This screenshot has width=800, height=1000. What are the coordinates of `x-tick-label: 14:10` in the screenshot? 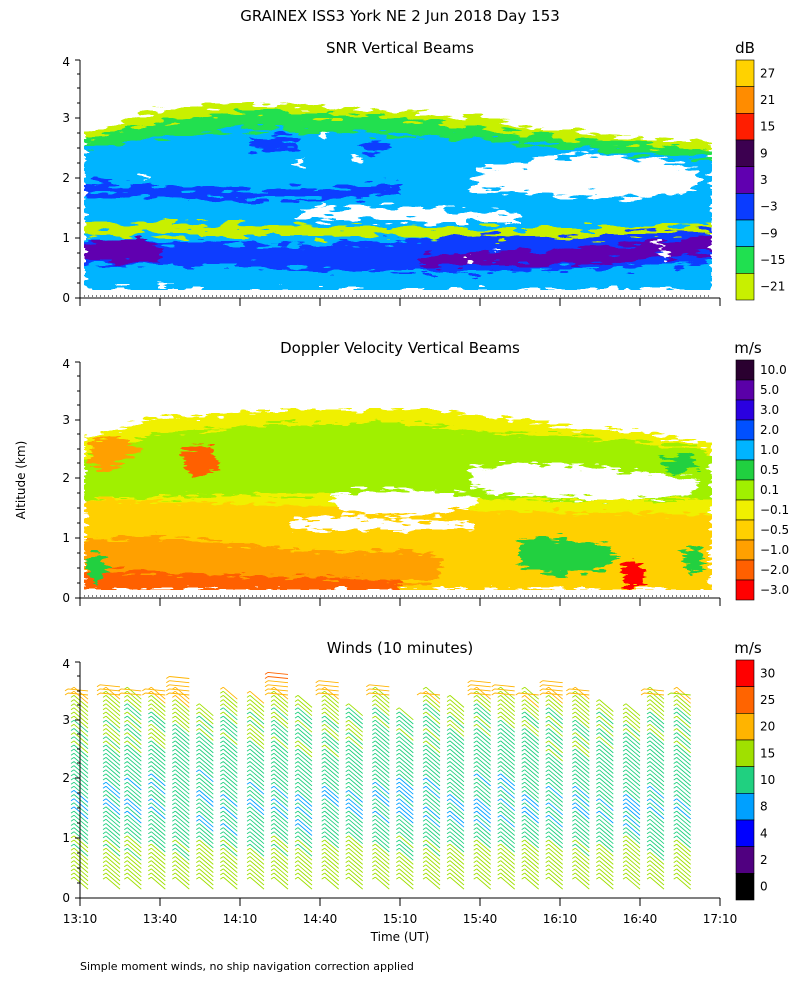 It's located at (240, 919).